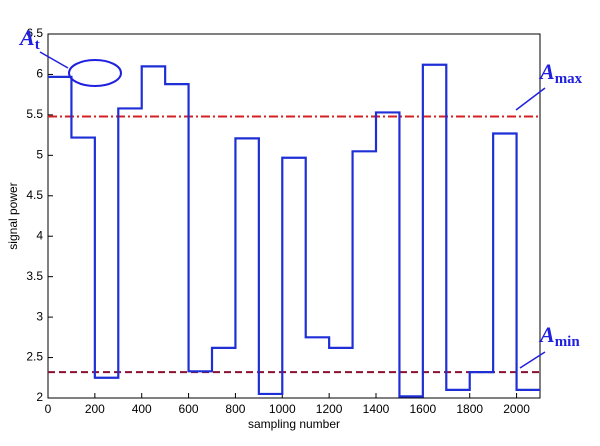 Image resolution: width=600 pixels, height=446 pixels. Describe the element at coordinates (329, 409) in the screenshot. I see `x-tick-label: 1200` at that location.